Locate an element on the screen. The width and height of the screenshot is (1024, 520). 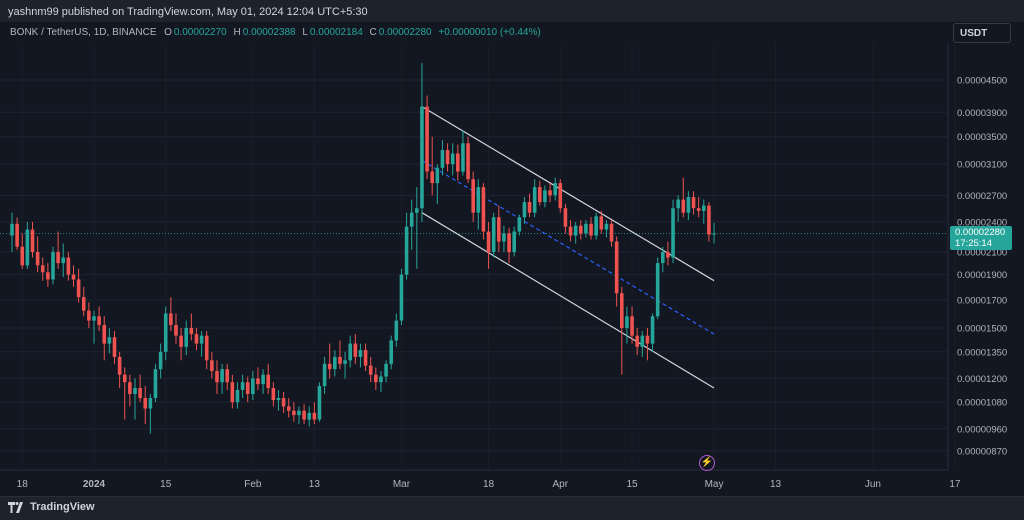
bar-countdown: 17:25:14 is located at coordinates (973, 243).